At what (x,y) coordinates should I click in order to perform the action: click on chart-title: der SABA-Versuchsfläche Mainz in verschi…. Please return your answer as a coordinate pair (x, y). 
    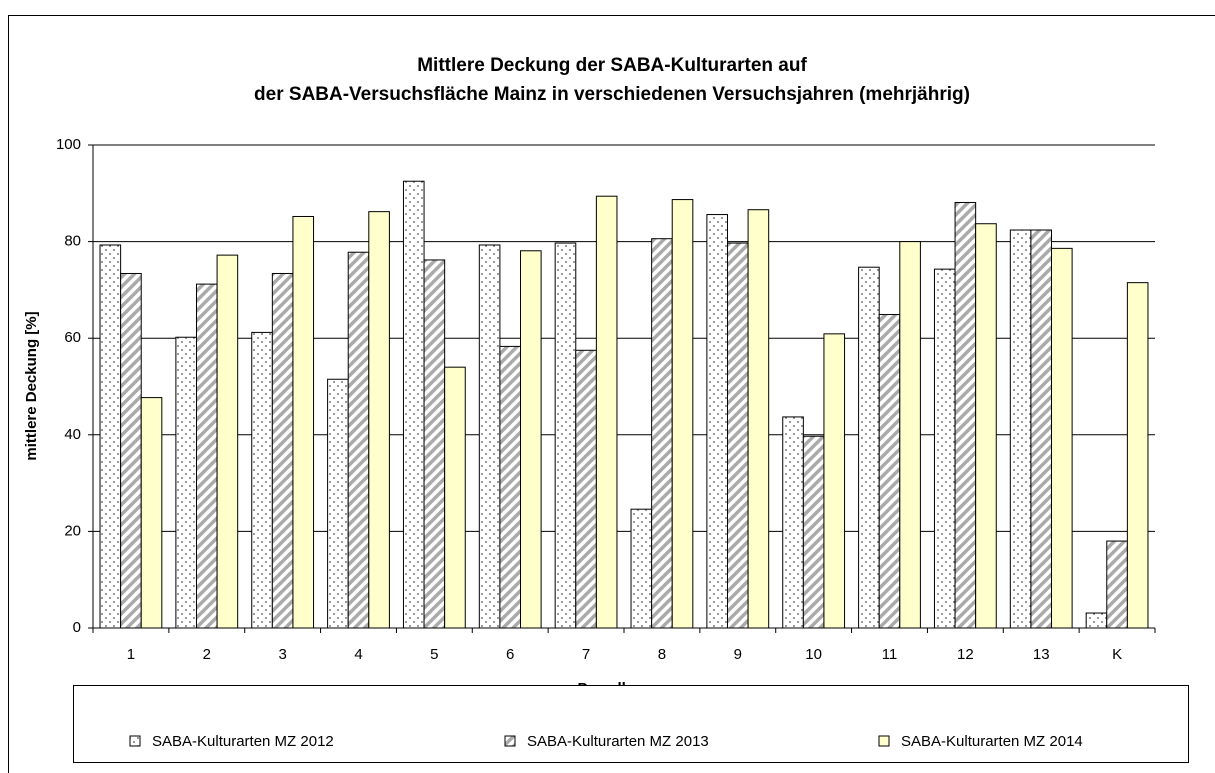
    Looking at the image, I should click on (612, 94).